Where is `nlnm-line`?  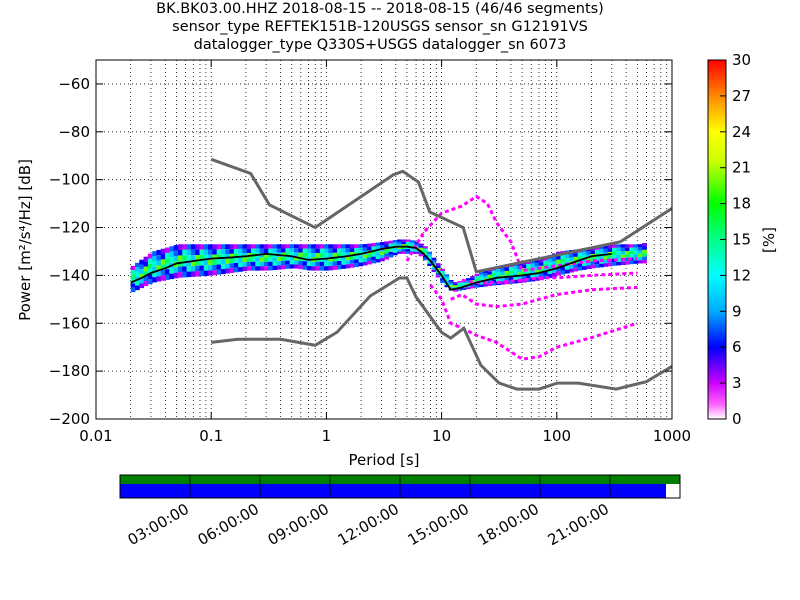 nlnm-line is located at coordinates (441, 333).